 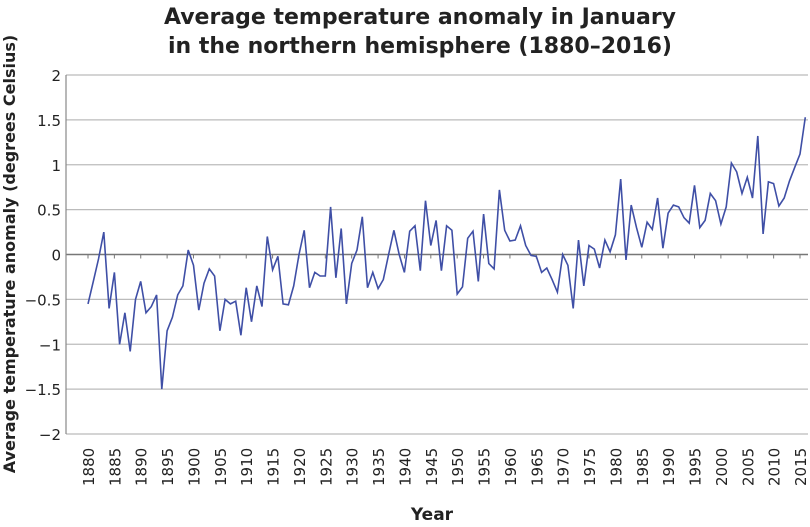 What do you see at coordinates (49, 211) in the screenshot?
I see `y-tick-label: 0.5` at bounding box center [49, 211].